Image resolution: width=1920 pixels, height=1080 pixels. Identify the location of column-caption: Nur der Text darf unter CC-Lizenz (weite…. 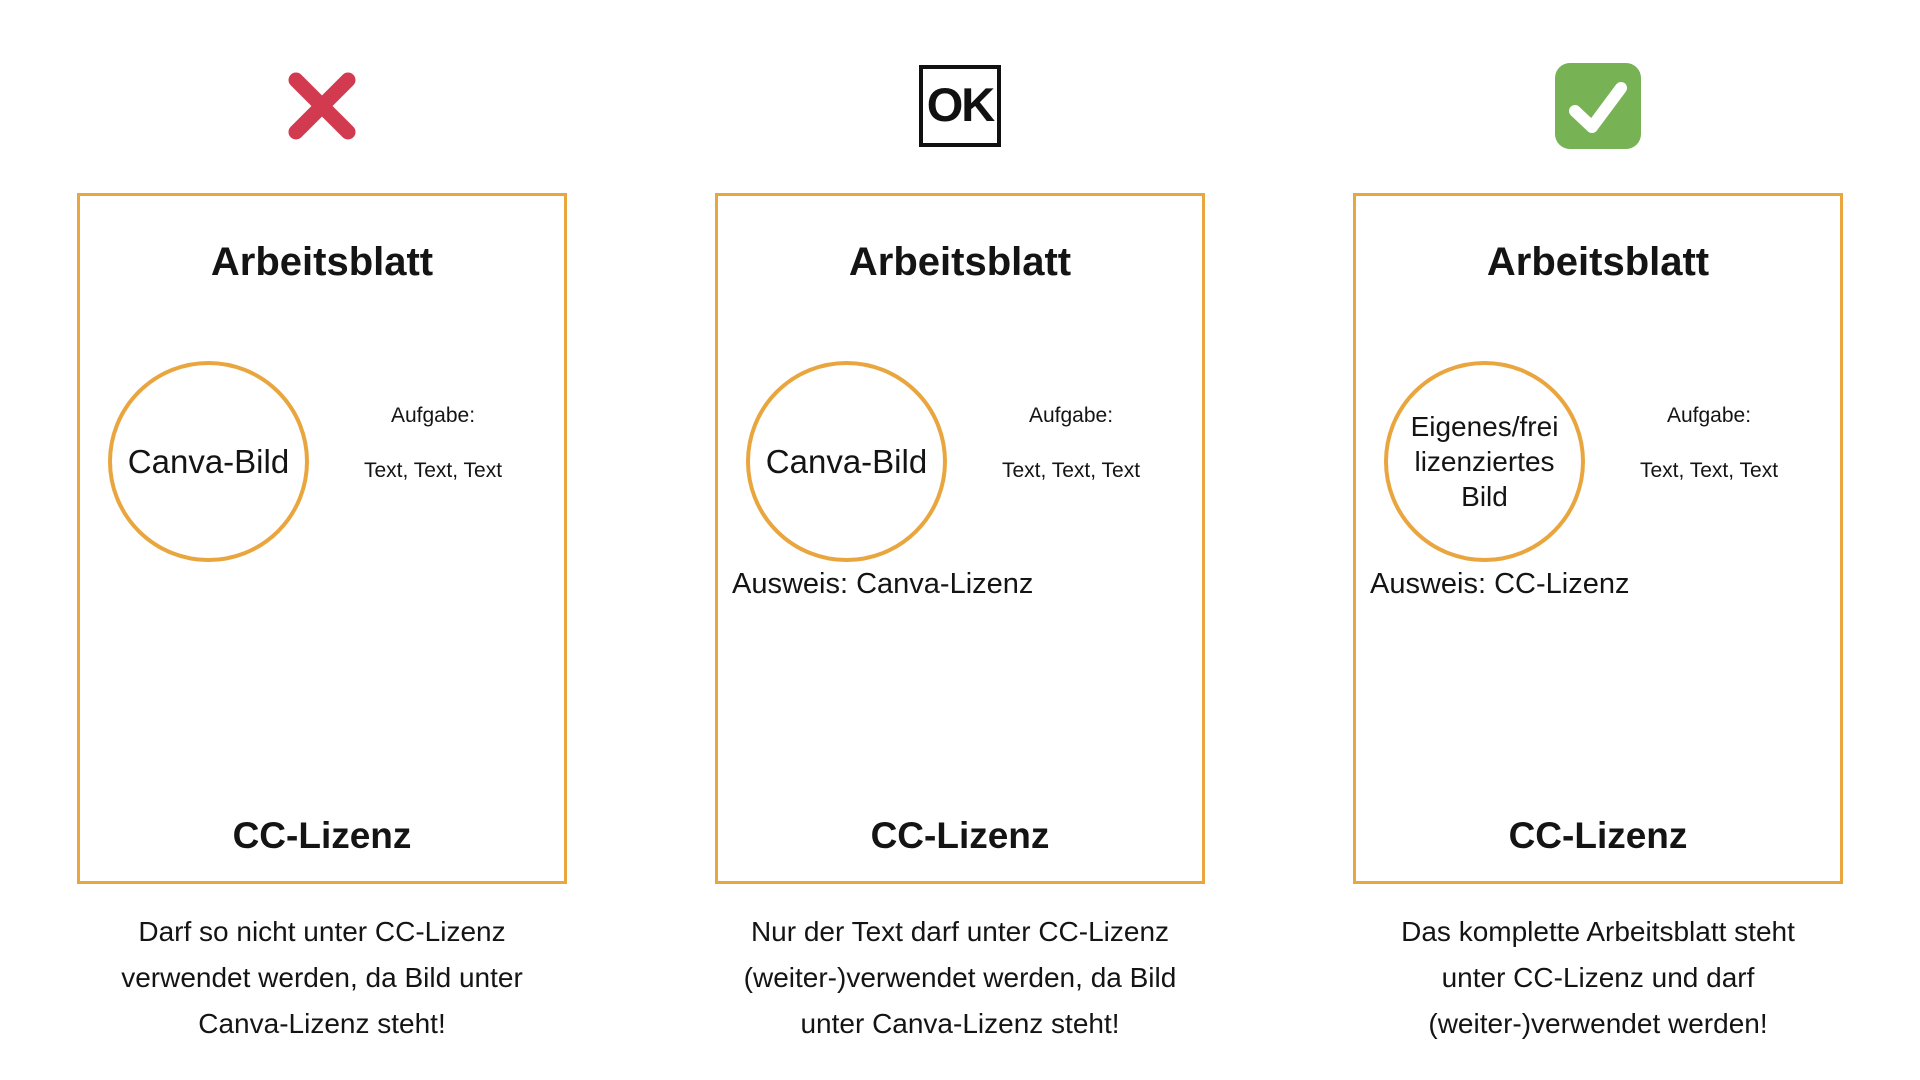
(960, 977).